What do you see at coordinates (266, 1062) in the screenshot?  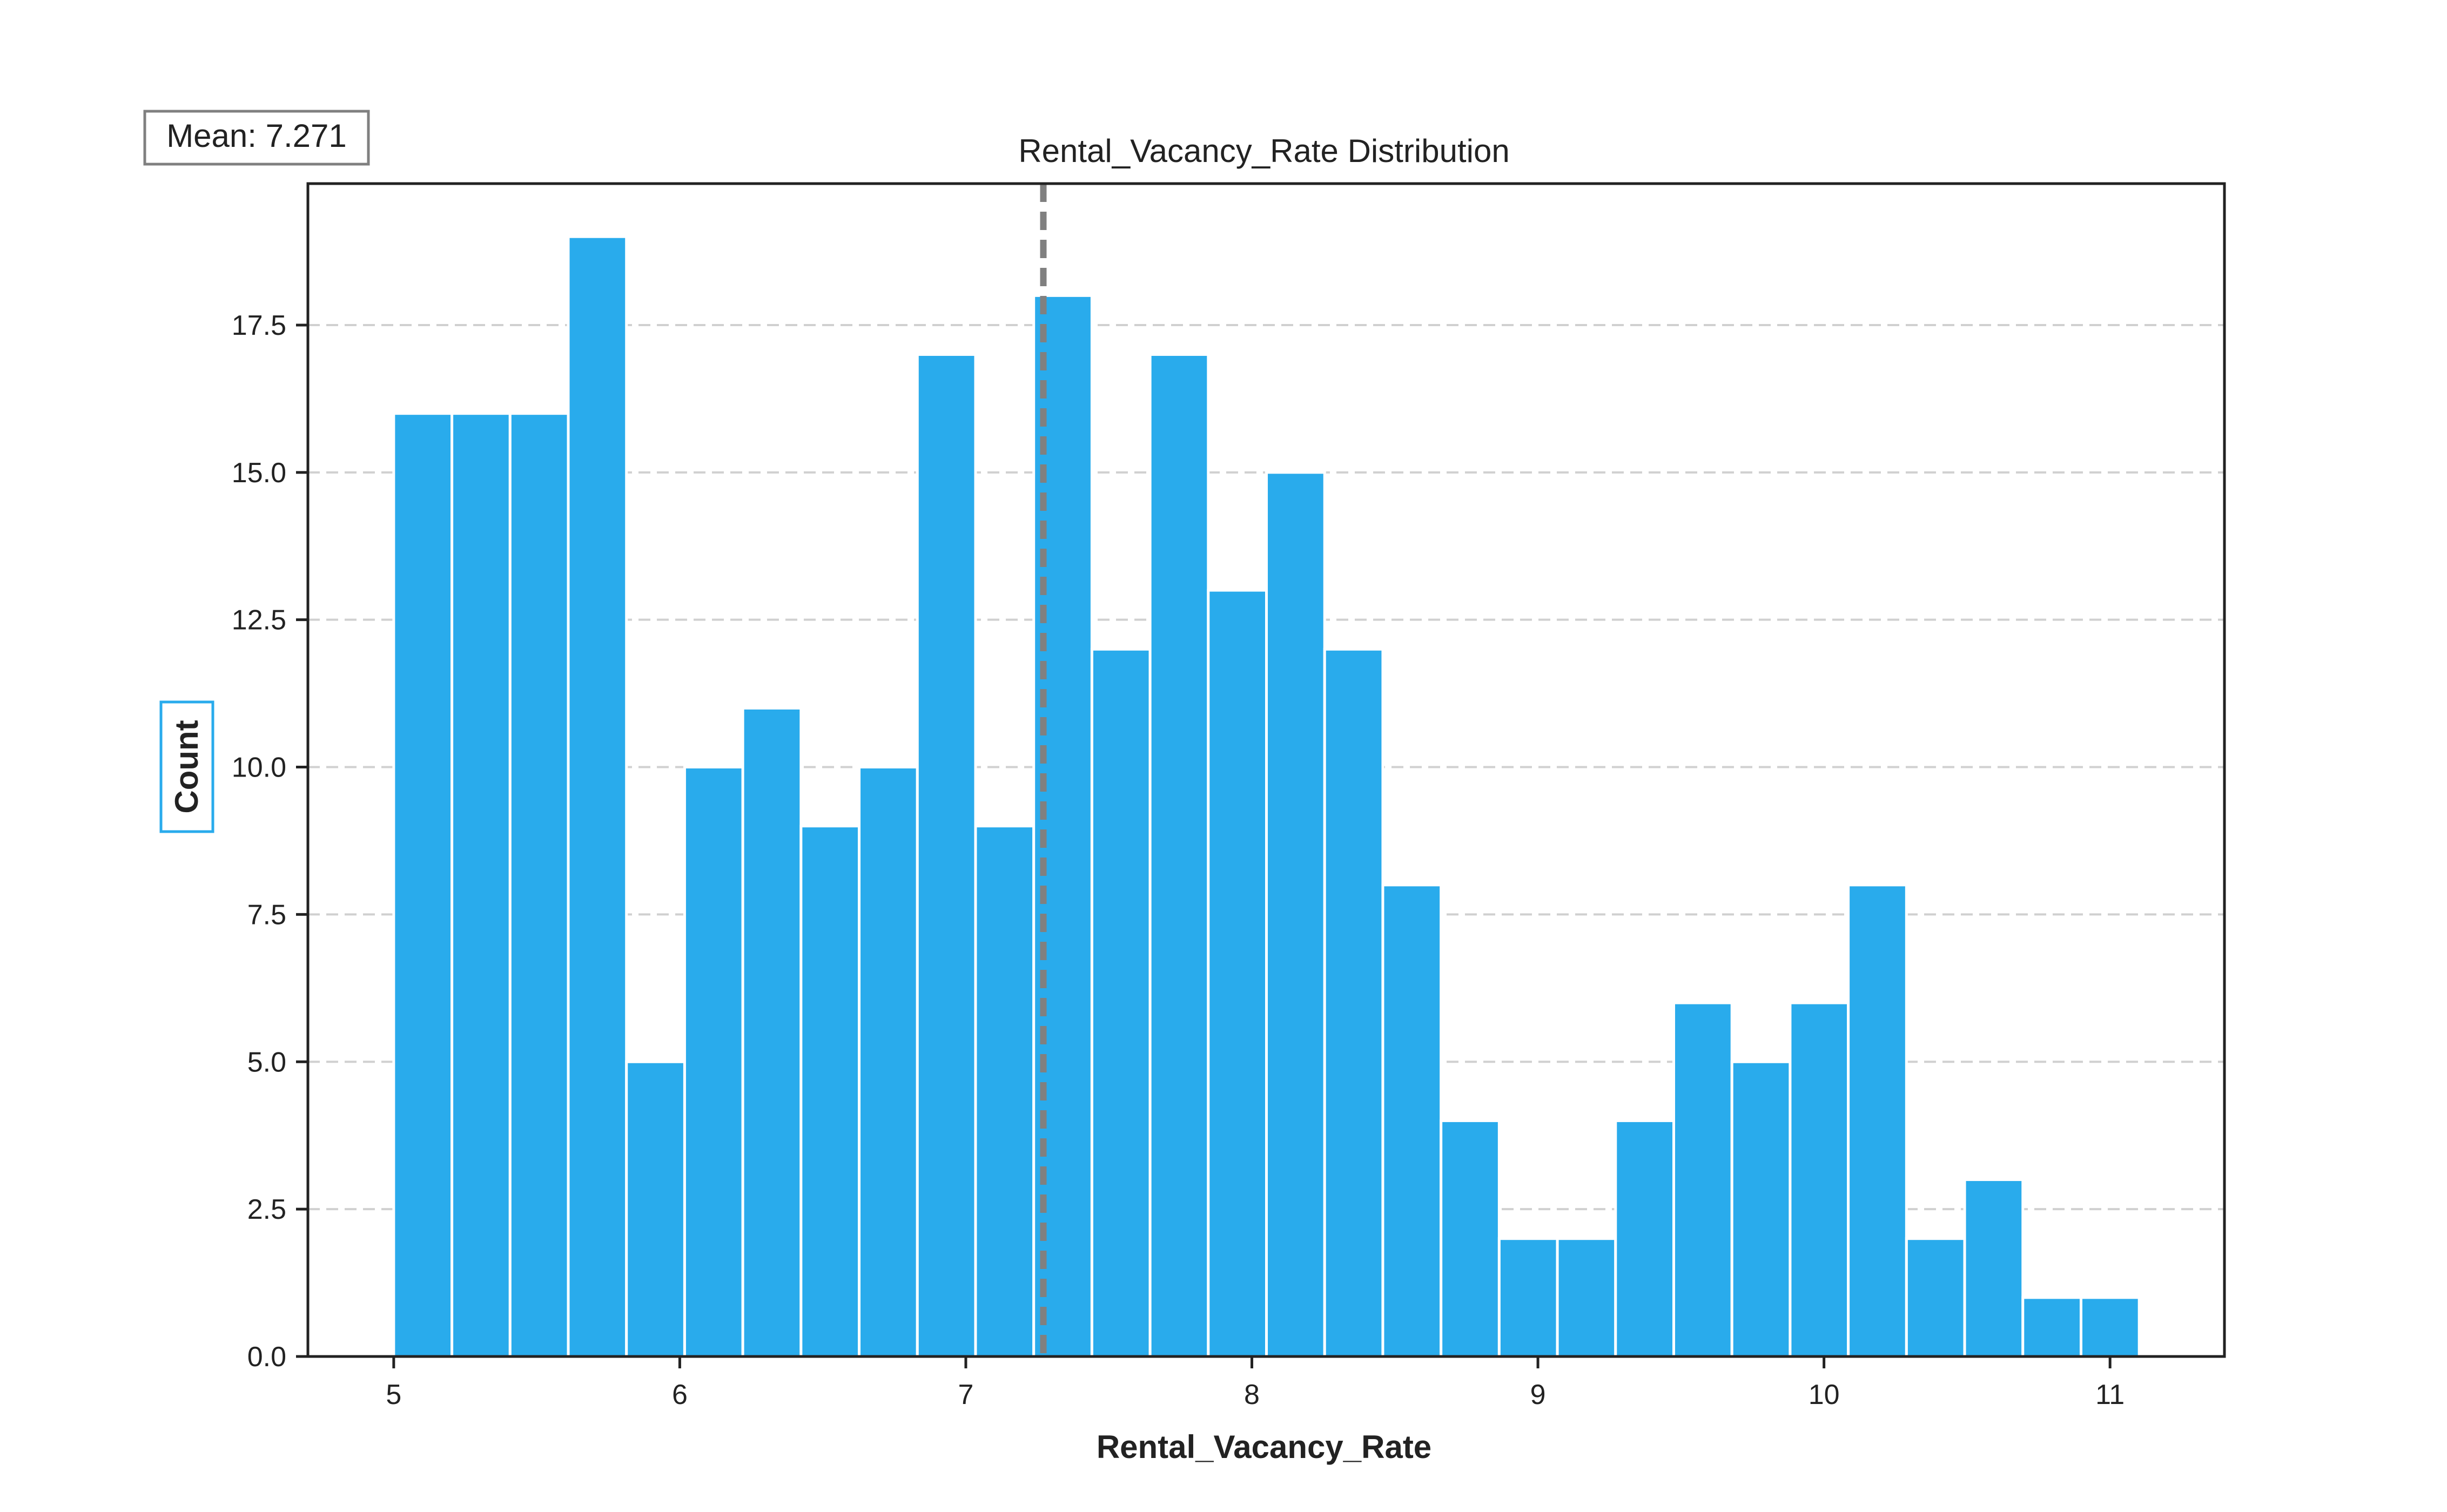 I see `y-tick-label: 5.0` at bounding box center [266, 1062].